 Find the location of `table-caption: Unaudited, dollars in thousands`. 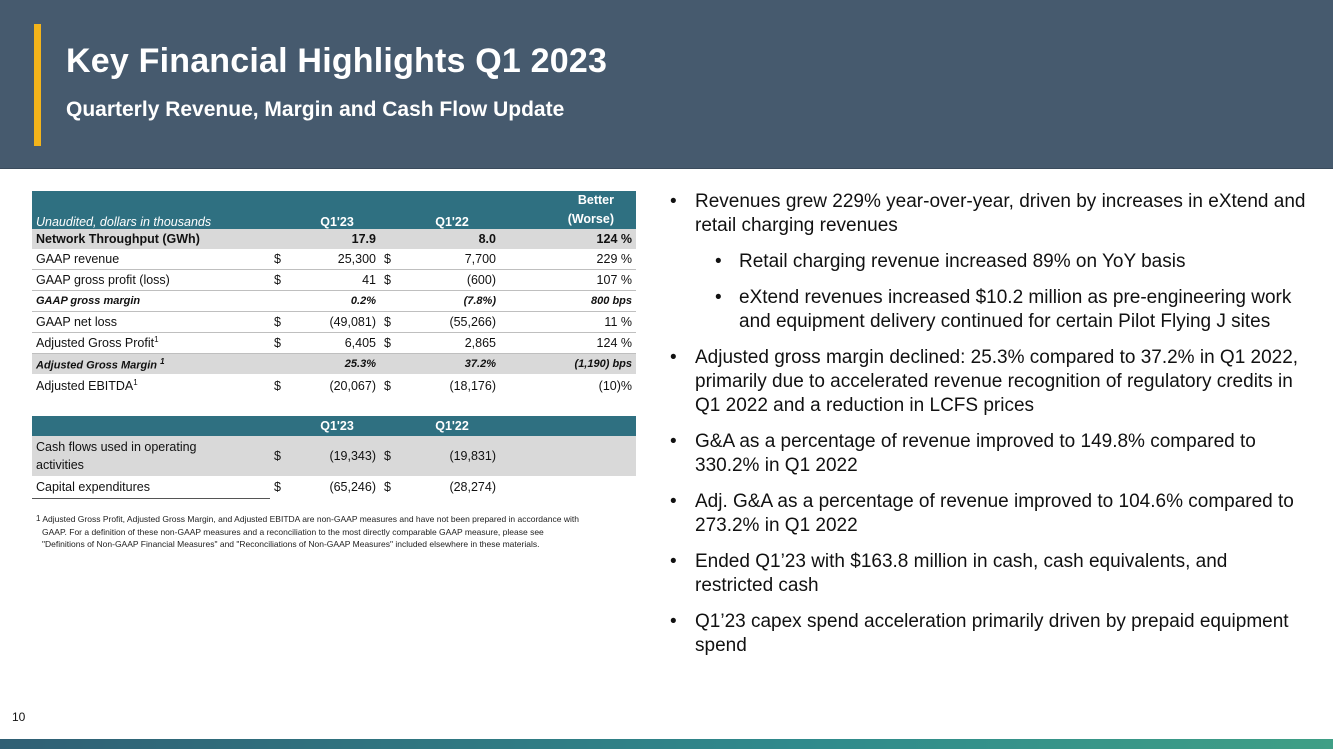

table-caption: Unaudited, dollars in thousands is located at coordinates (151, 210).